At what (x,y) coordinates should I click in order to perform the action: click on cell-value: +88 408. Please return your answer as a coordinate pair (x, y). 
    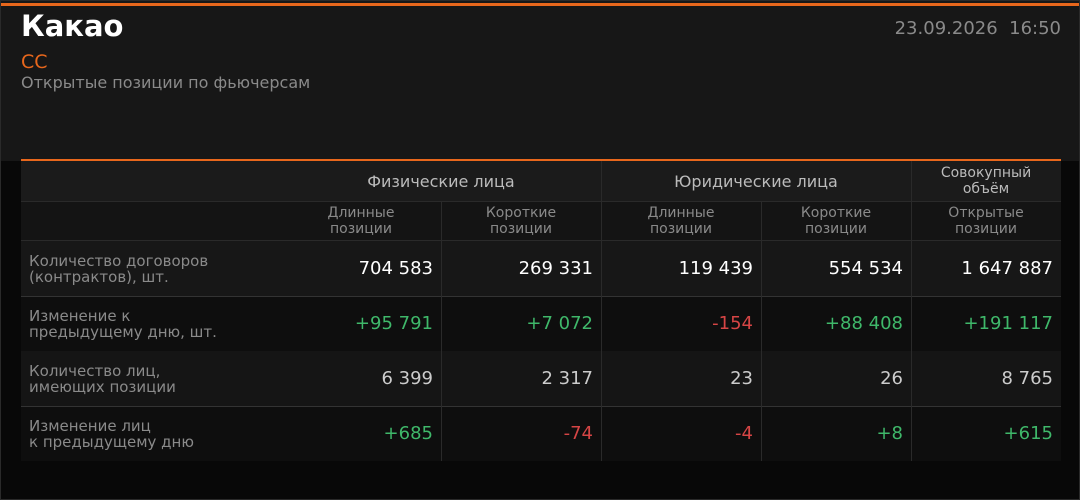
    Looking at the image, I should click on (863, 323).